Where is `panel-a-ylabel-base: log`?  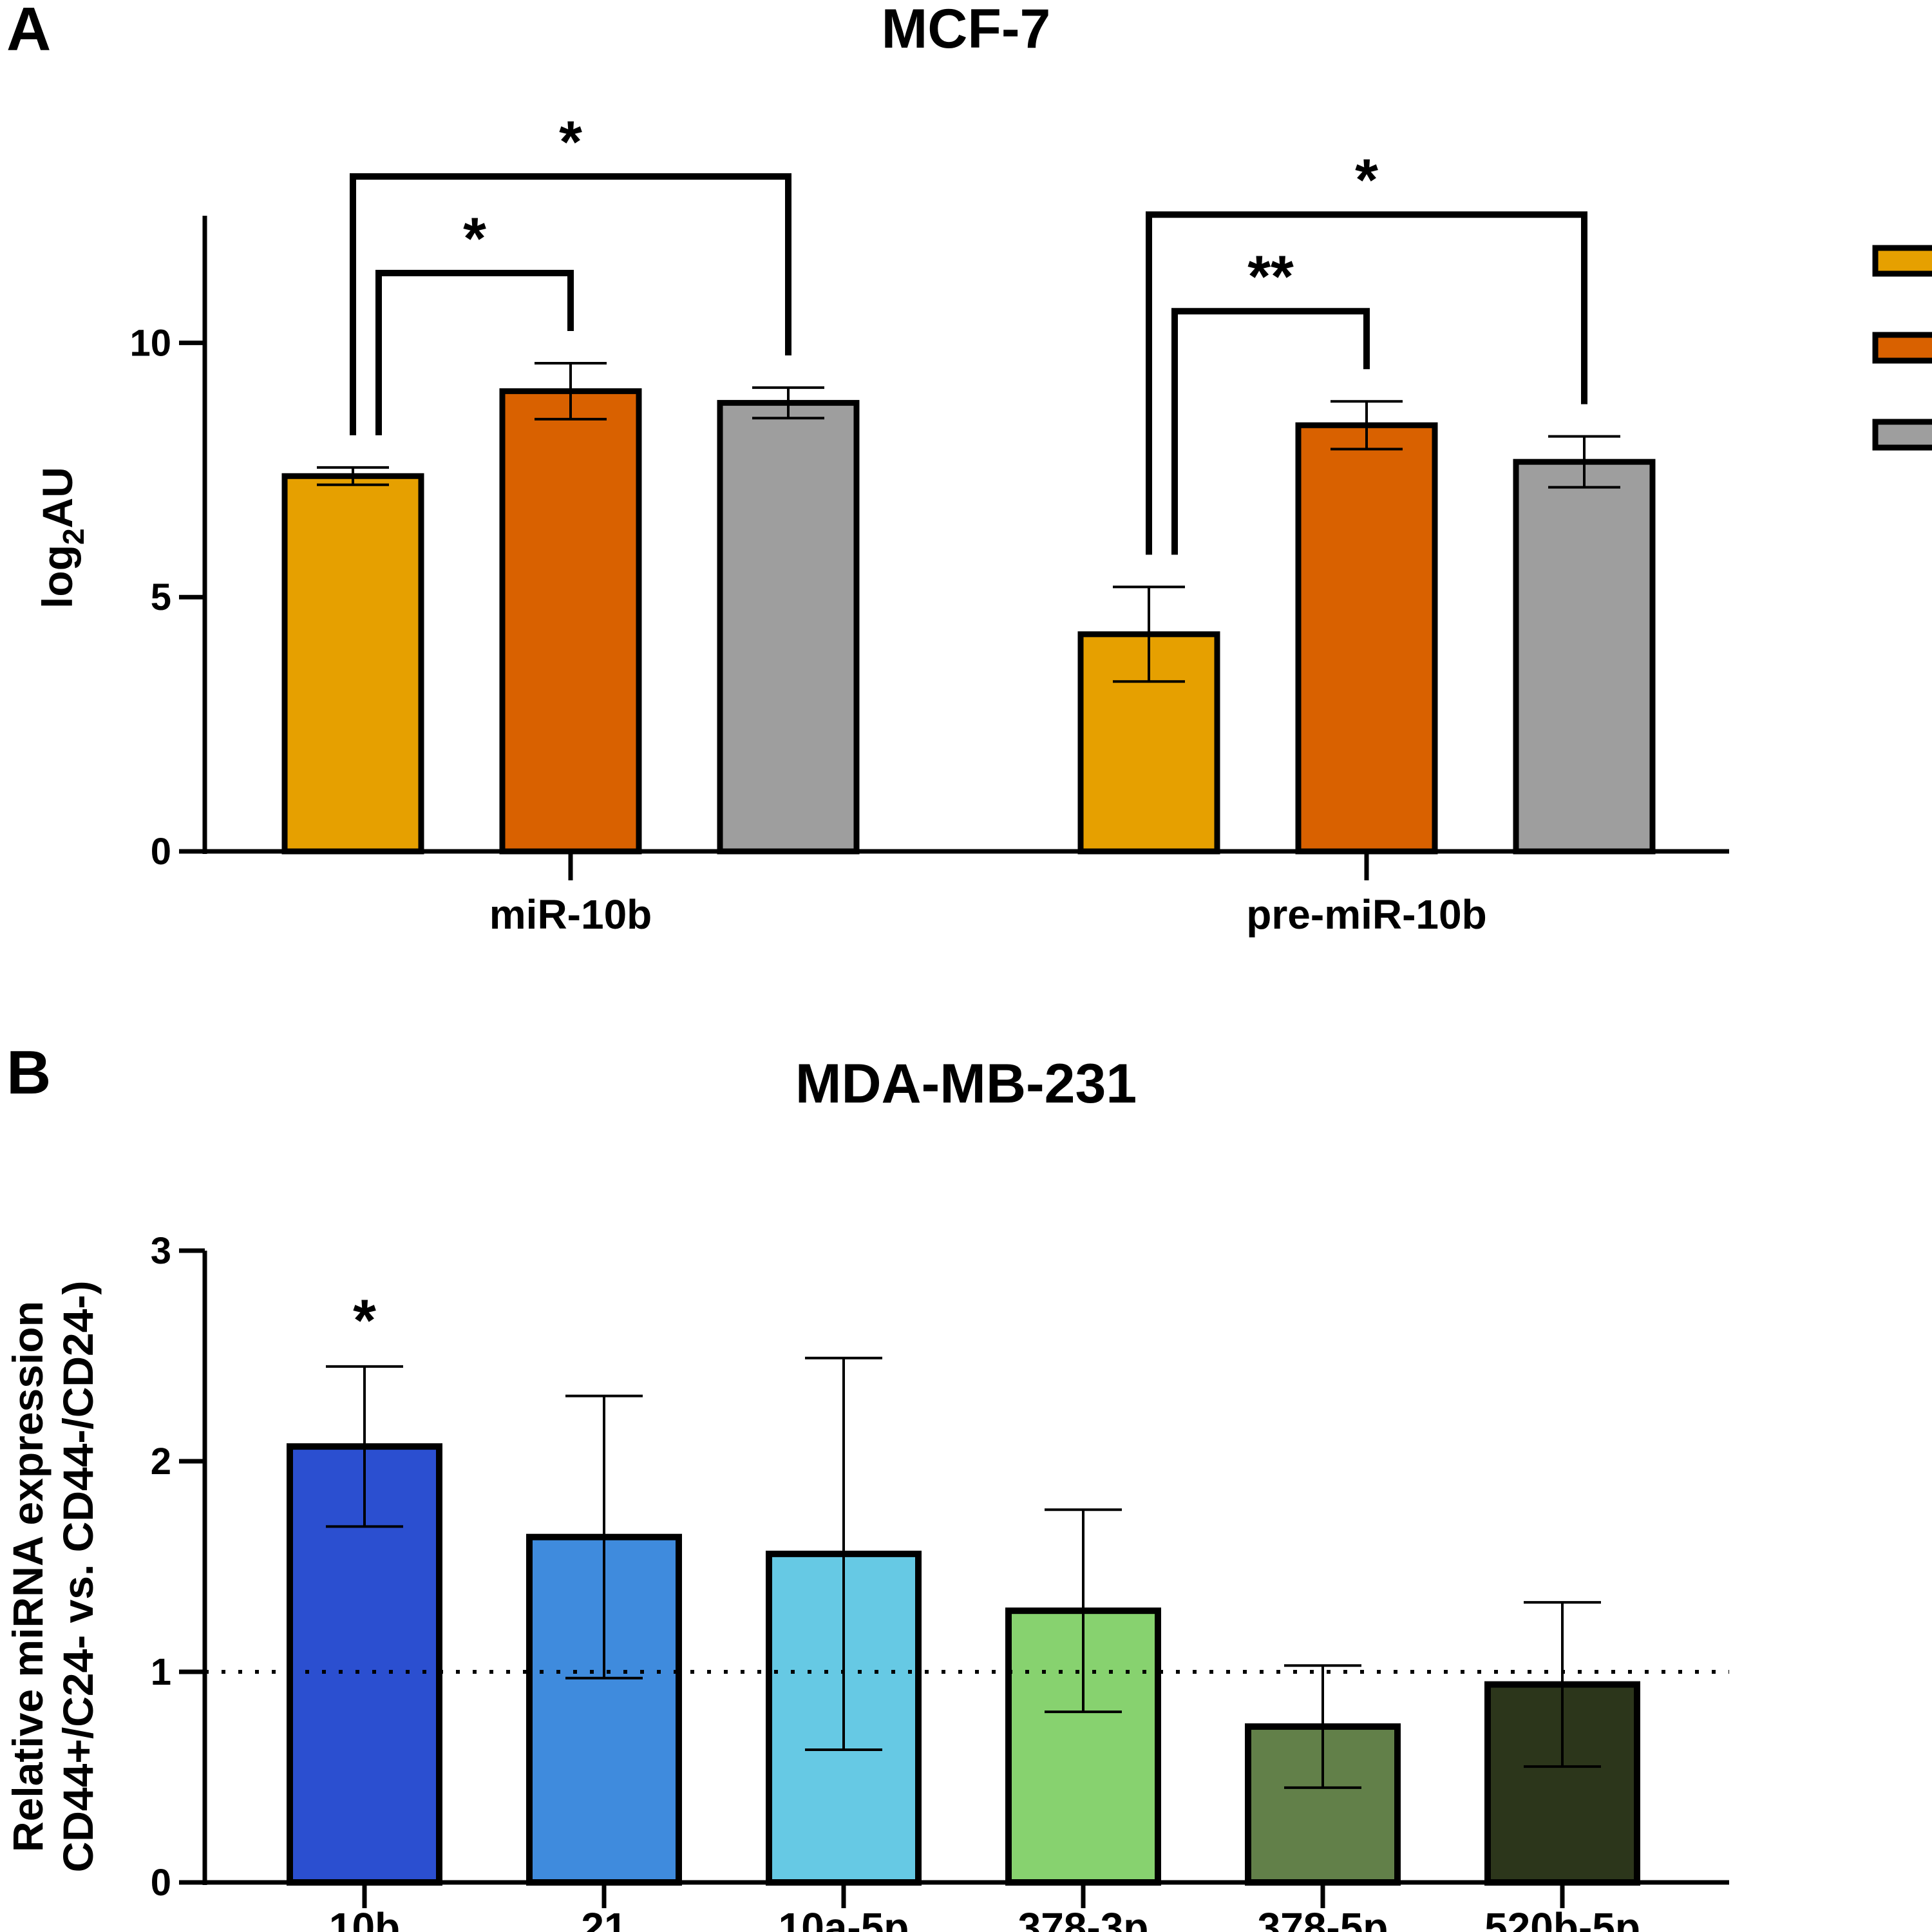
panel-a-ylabel-base: log is located at coordinates (57, 577).